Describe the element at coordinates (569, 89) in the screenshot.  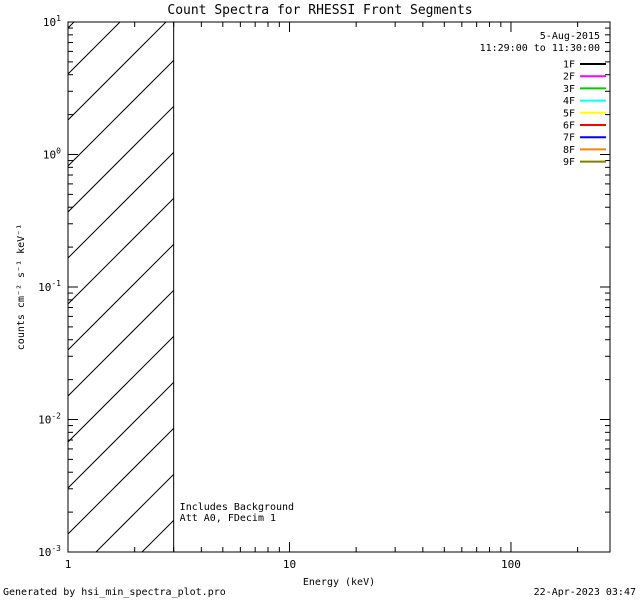
I see `legend-label-3F: 3F` at that location.